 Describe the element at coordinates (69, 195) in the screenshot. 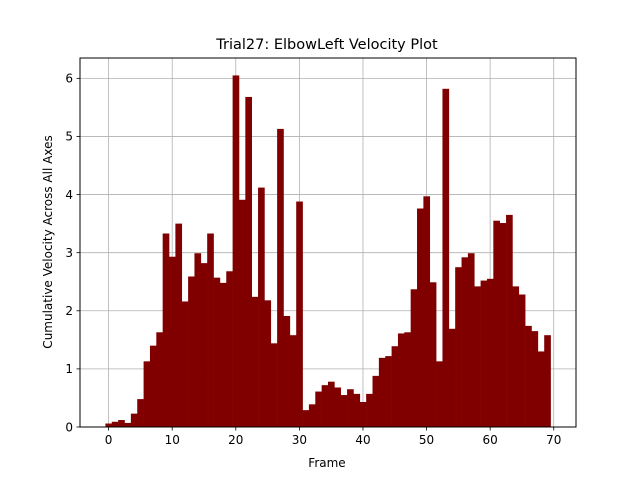

I see `y-tick-label: 4` at that location.